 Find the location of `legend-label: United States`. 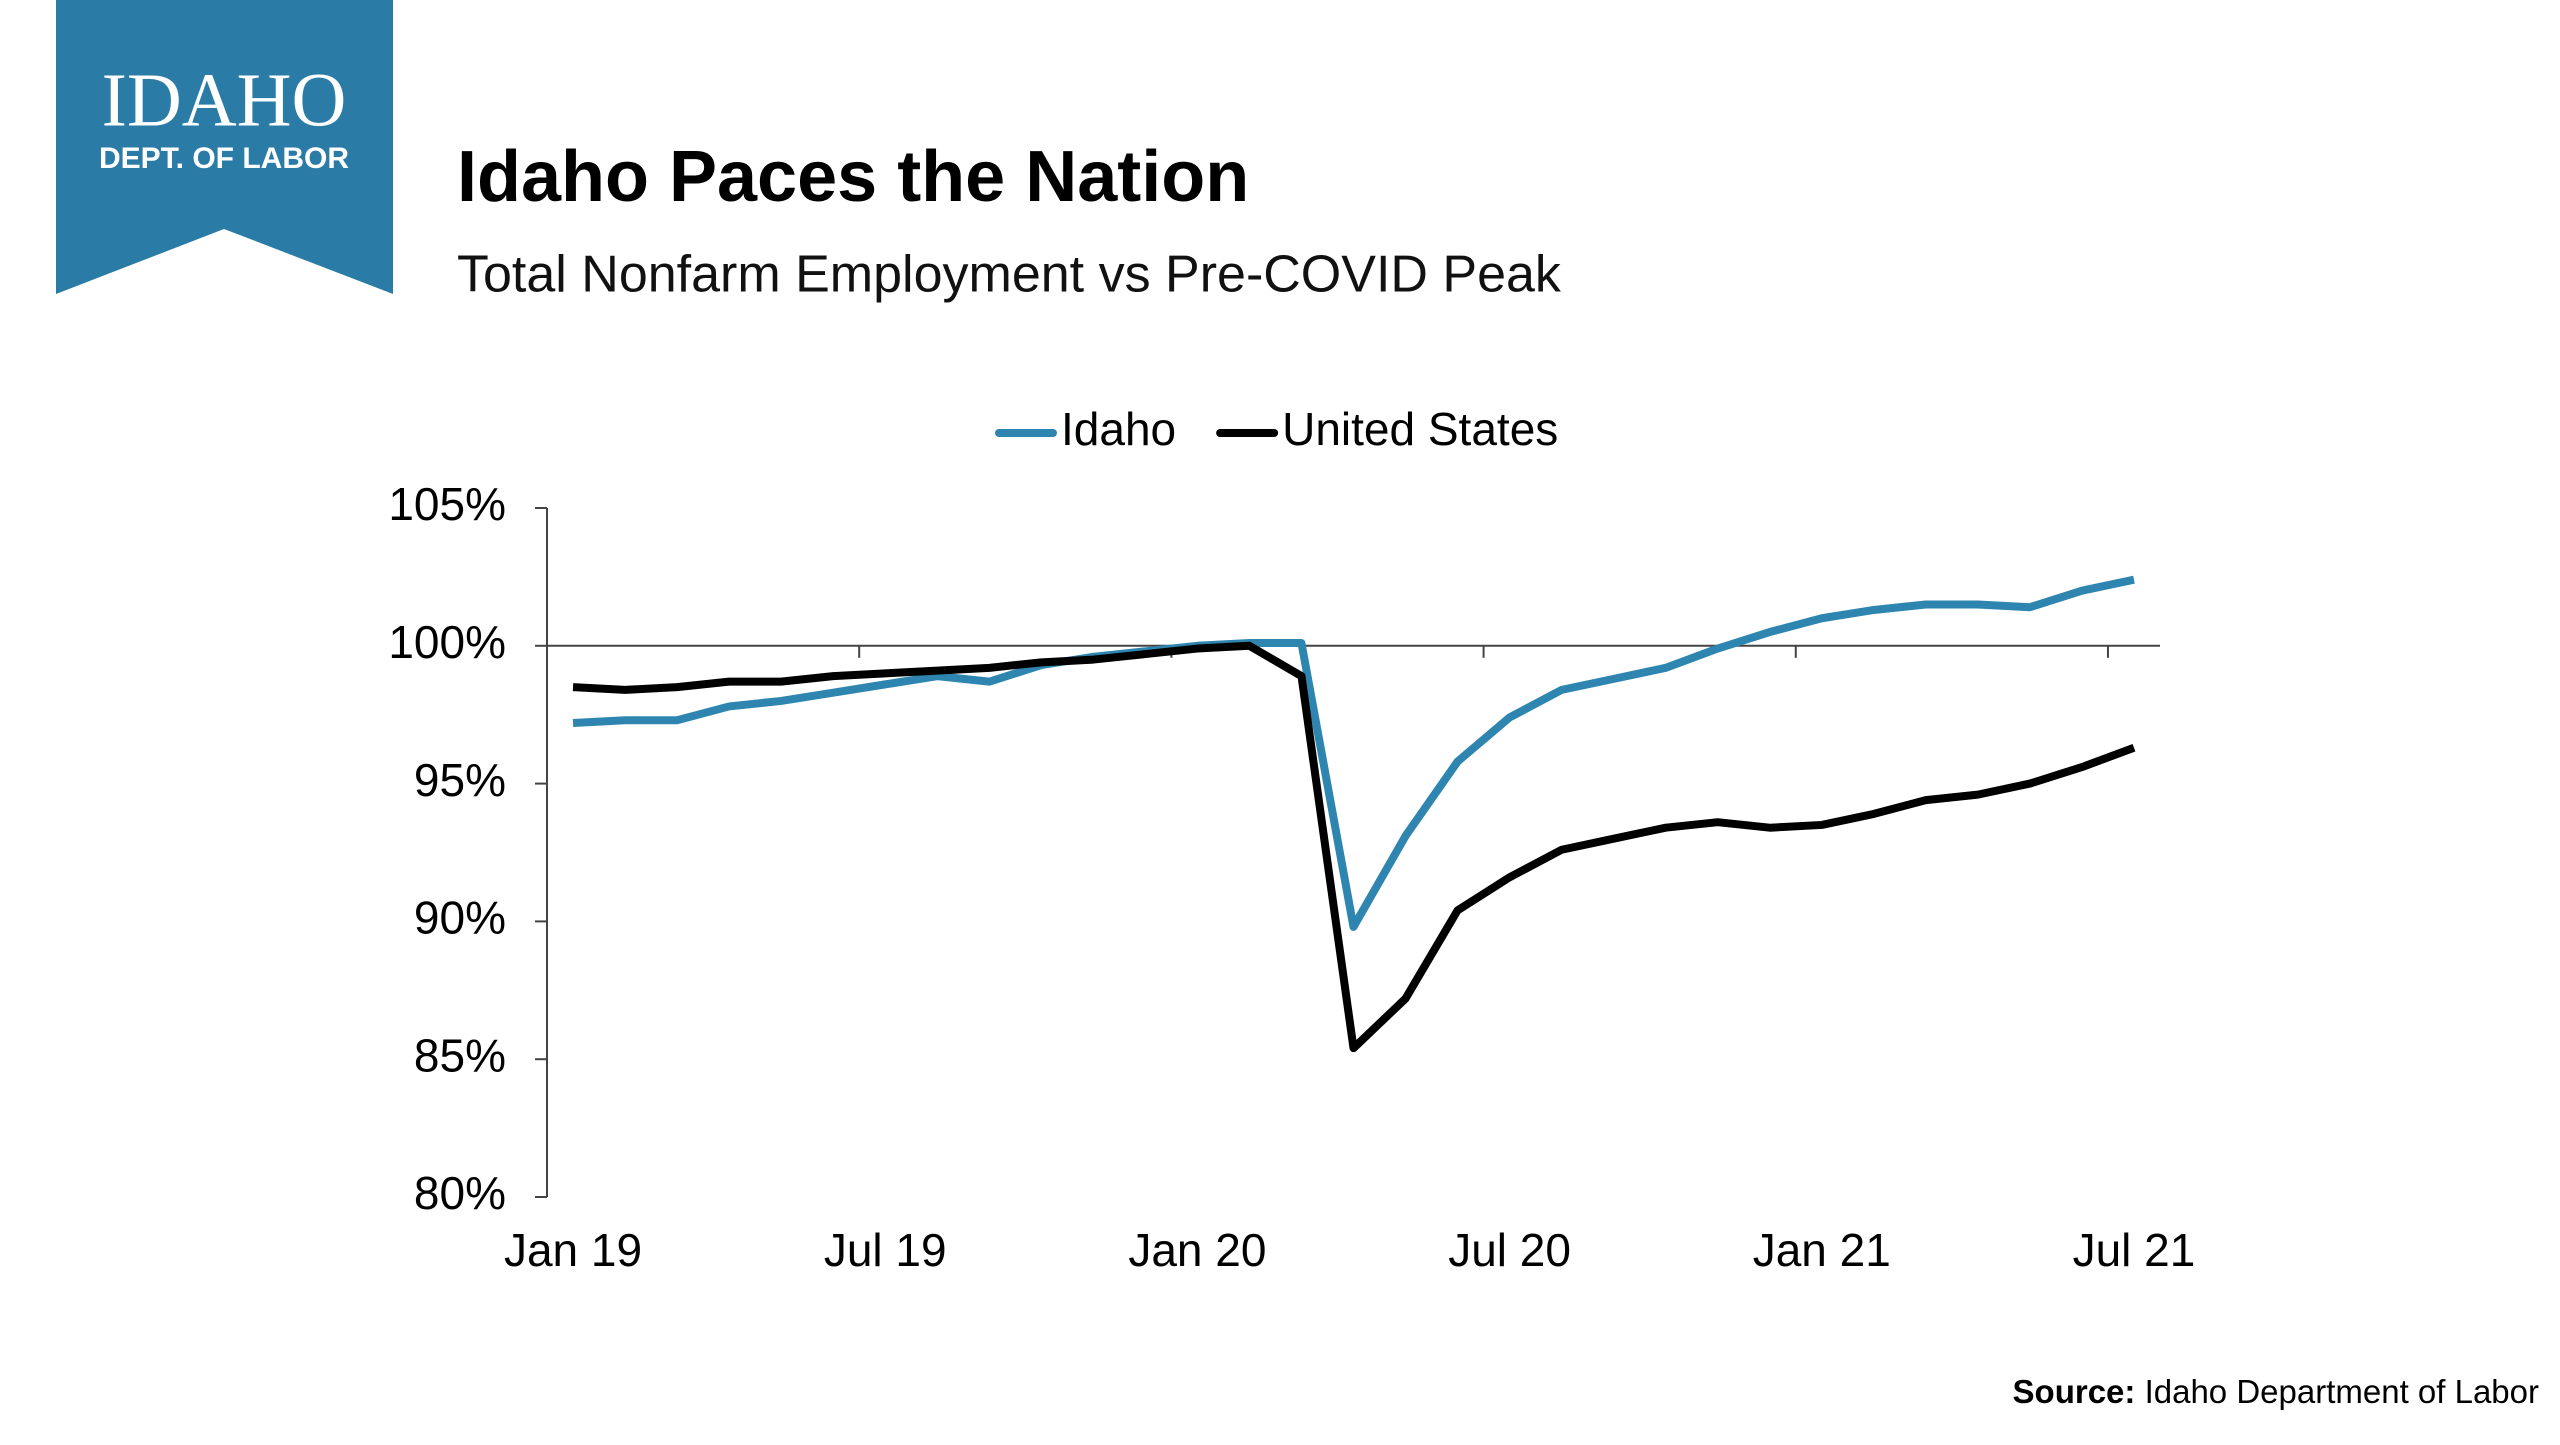

legend-label: United States is located at coordinates (1420, 429).